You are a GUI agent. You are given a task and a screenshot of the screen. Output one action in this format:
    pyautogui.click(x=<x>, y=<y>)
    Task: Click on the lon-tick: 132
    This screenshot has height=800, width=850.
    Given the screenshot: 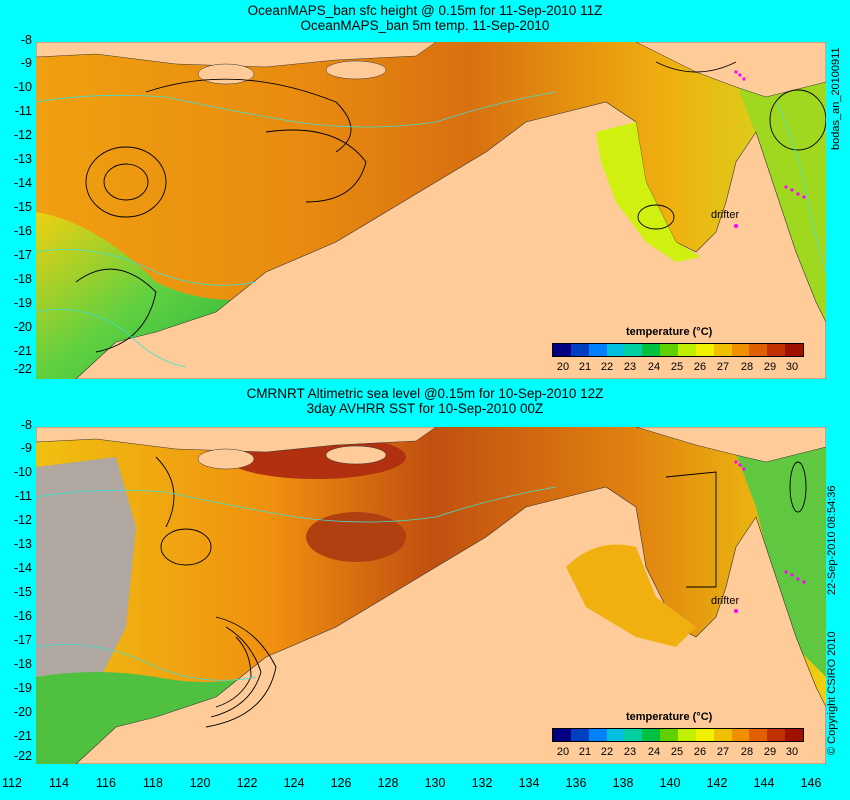 What is the action you would take?
    pyautogui.click(x=482, y=783)
    